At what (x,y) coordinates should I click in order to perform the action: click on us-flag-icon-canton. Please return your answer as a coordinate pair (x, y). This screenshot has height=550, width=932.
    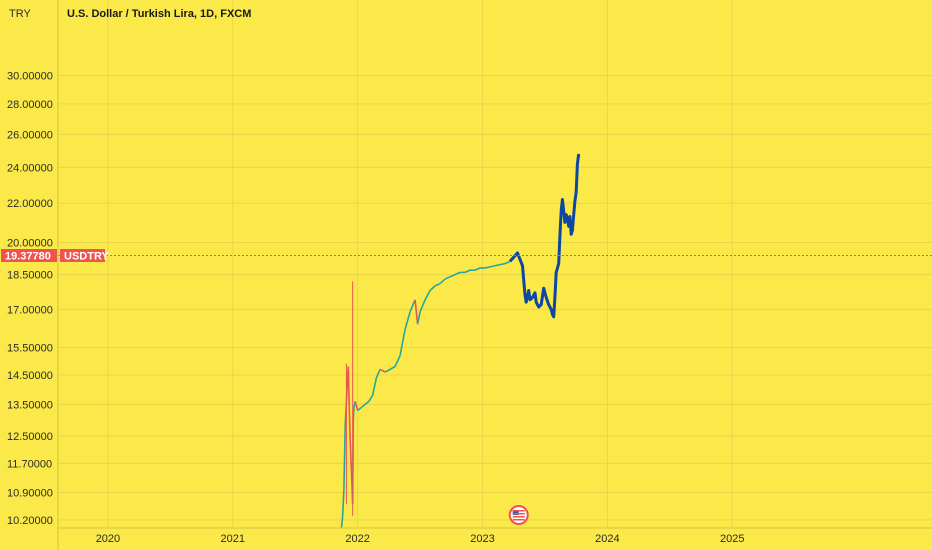
    Looking at the image, I should click on (515, 512).